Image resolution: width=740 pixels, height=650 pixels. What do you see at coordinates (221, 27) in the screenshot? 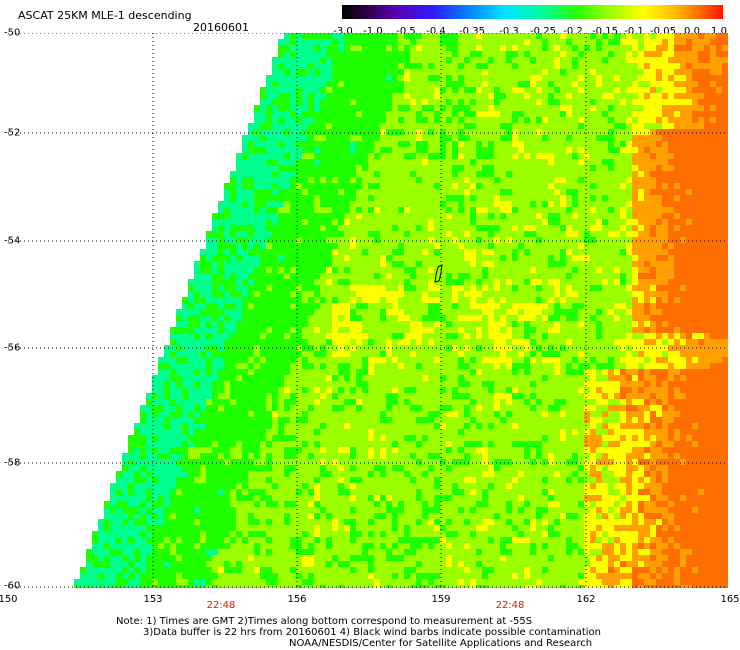
I see `chart-date: 20160601` at bounding box center [221, 27].